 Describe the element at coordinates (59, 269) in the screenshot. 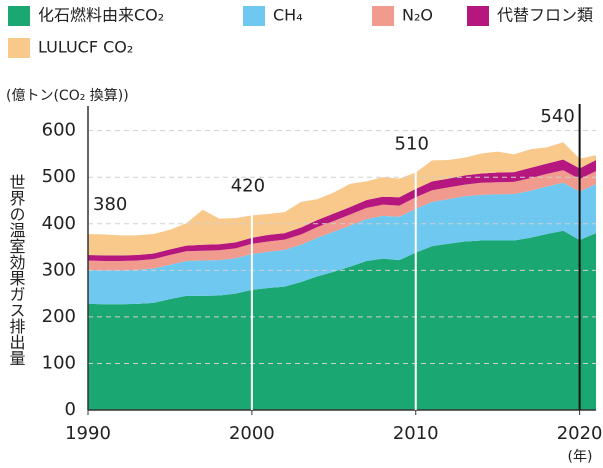

I see `y-tick-label: 300` at that location.